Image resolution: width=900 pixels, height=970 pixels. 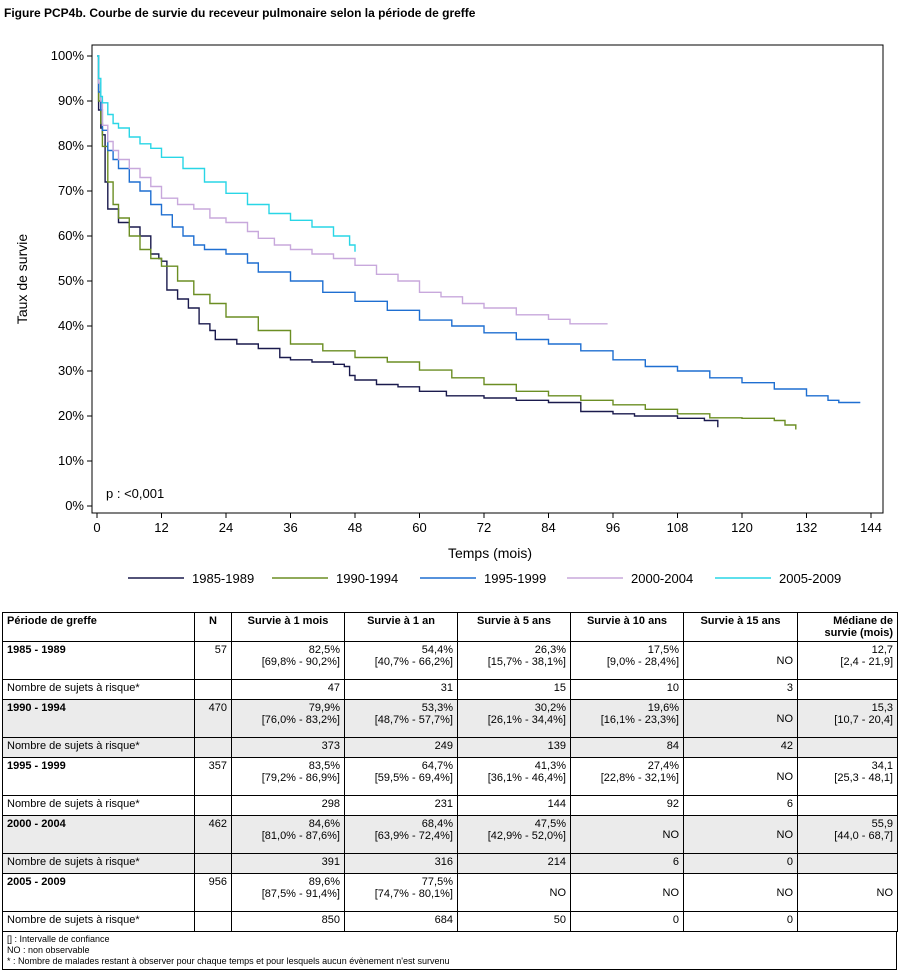 What do you see at coordinates (450, 805) in the screenshot?
I see `risk-row: Nombre de sujets à risque* 298 231 144 92 6` at bounding box center [450, 805].